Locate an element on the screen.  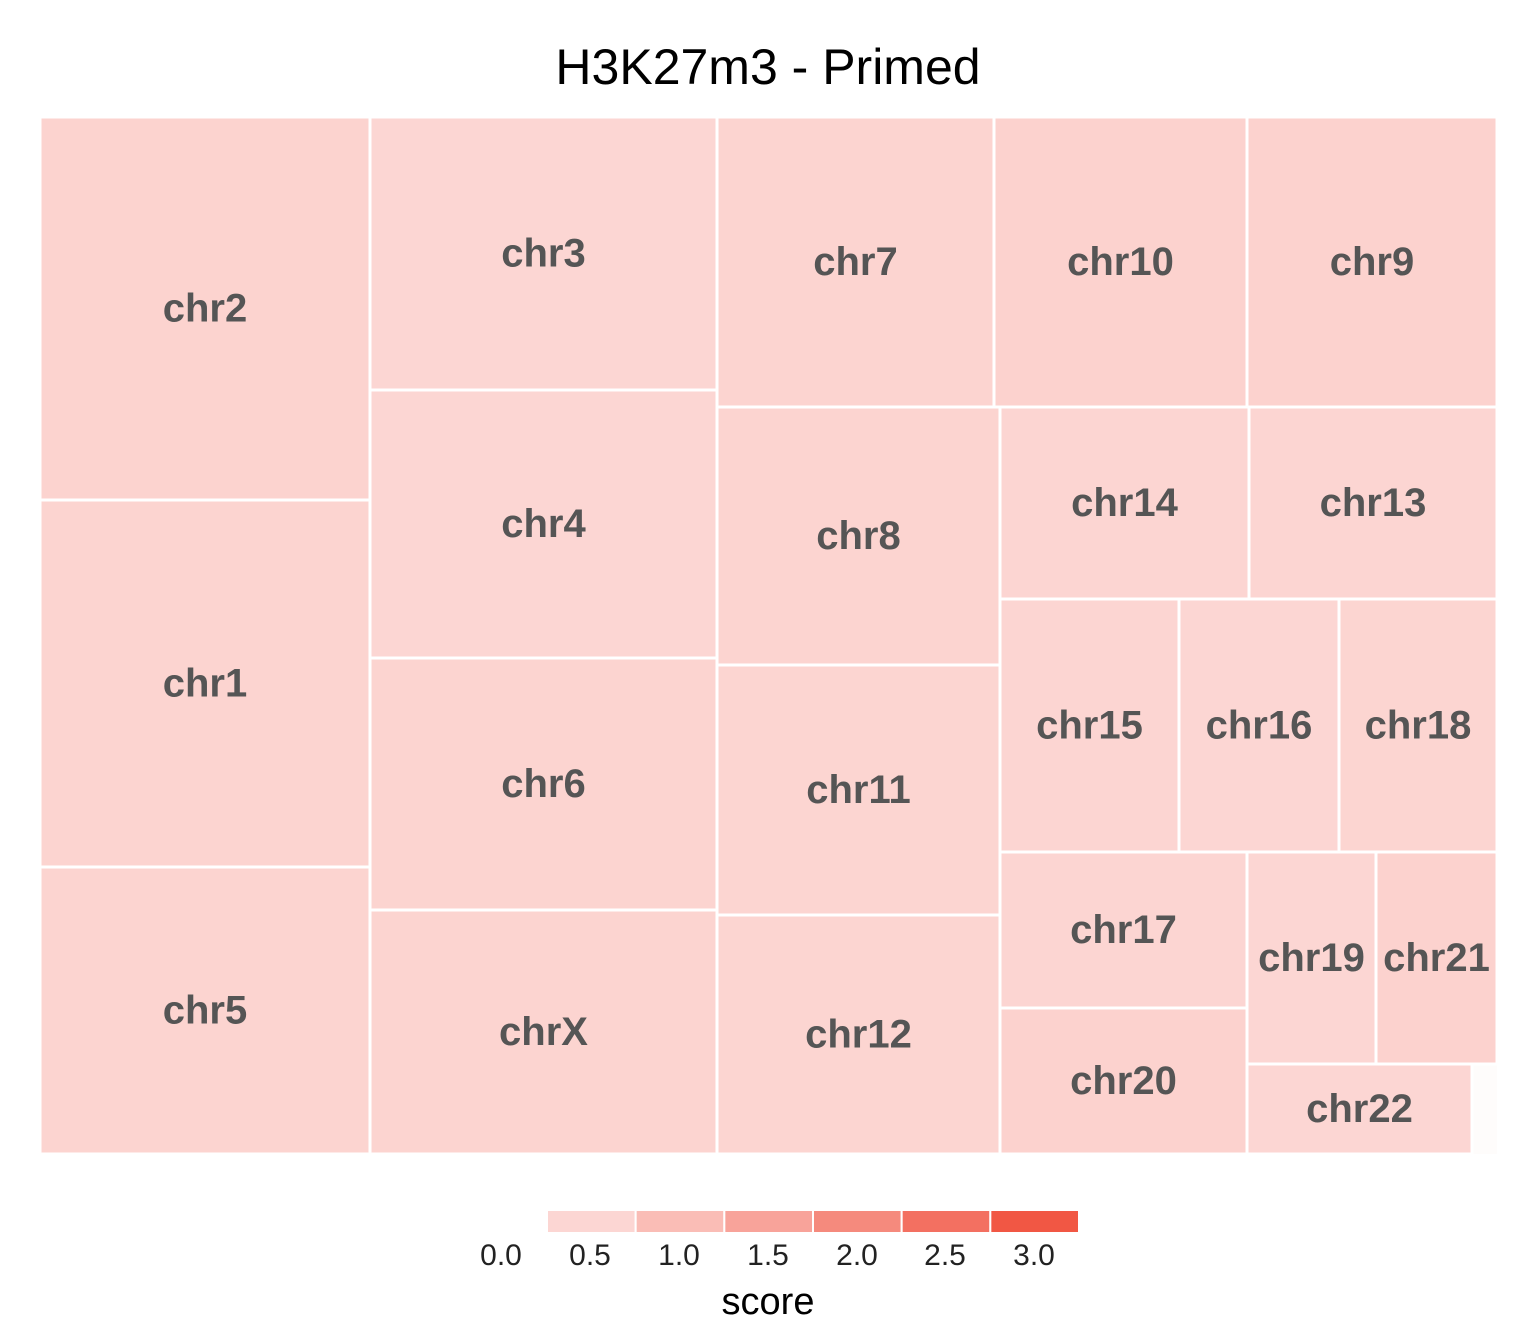
tile-label: chr13 is located at coordinates (1373, 503).